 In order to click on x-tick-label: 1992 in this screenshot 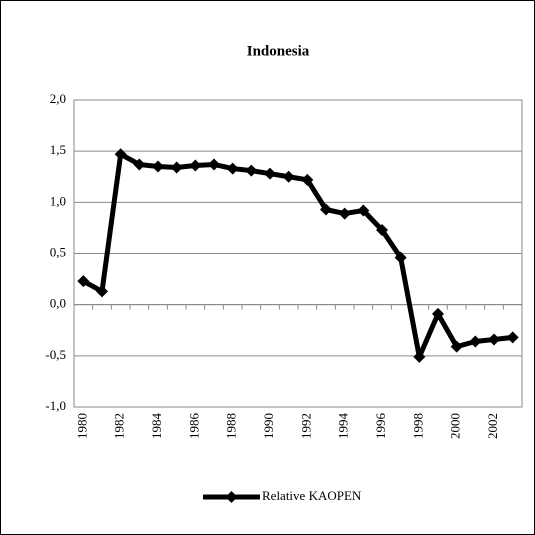, I will do `click(305, 426)`.